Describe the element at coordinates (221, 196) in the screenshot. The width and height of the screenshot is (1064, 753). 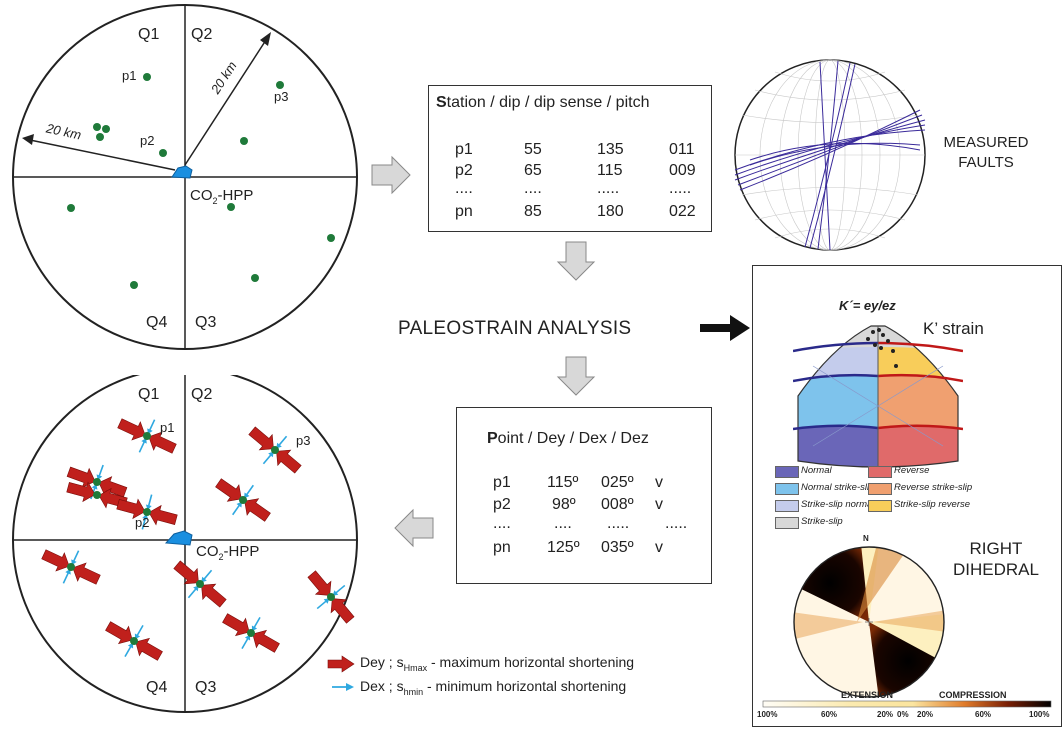
I see `top-plant-label: CO2-HPP` at that location.